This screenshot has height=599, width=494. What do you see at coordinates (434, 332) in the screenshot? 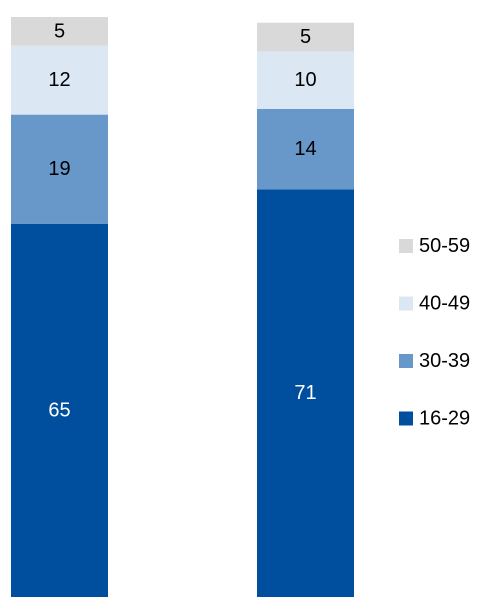
I see `legend: 50-59 40-49 30-39 16-29` at bounding box center [434, 332].